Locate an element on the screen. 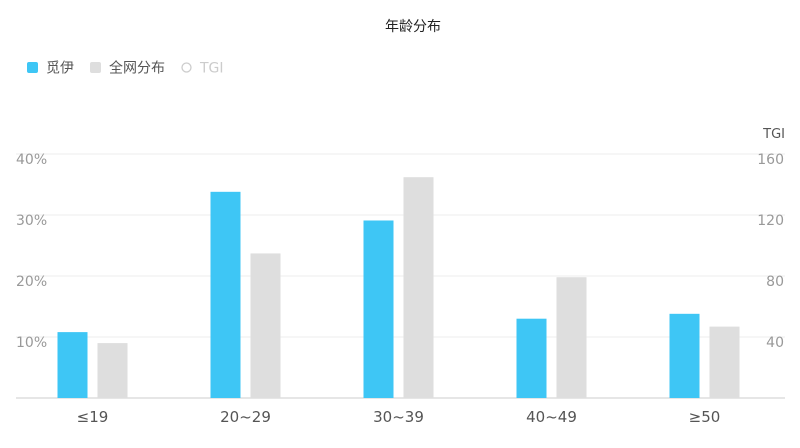  legend-label: 全网分布 is located at coordinates (137, 68).